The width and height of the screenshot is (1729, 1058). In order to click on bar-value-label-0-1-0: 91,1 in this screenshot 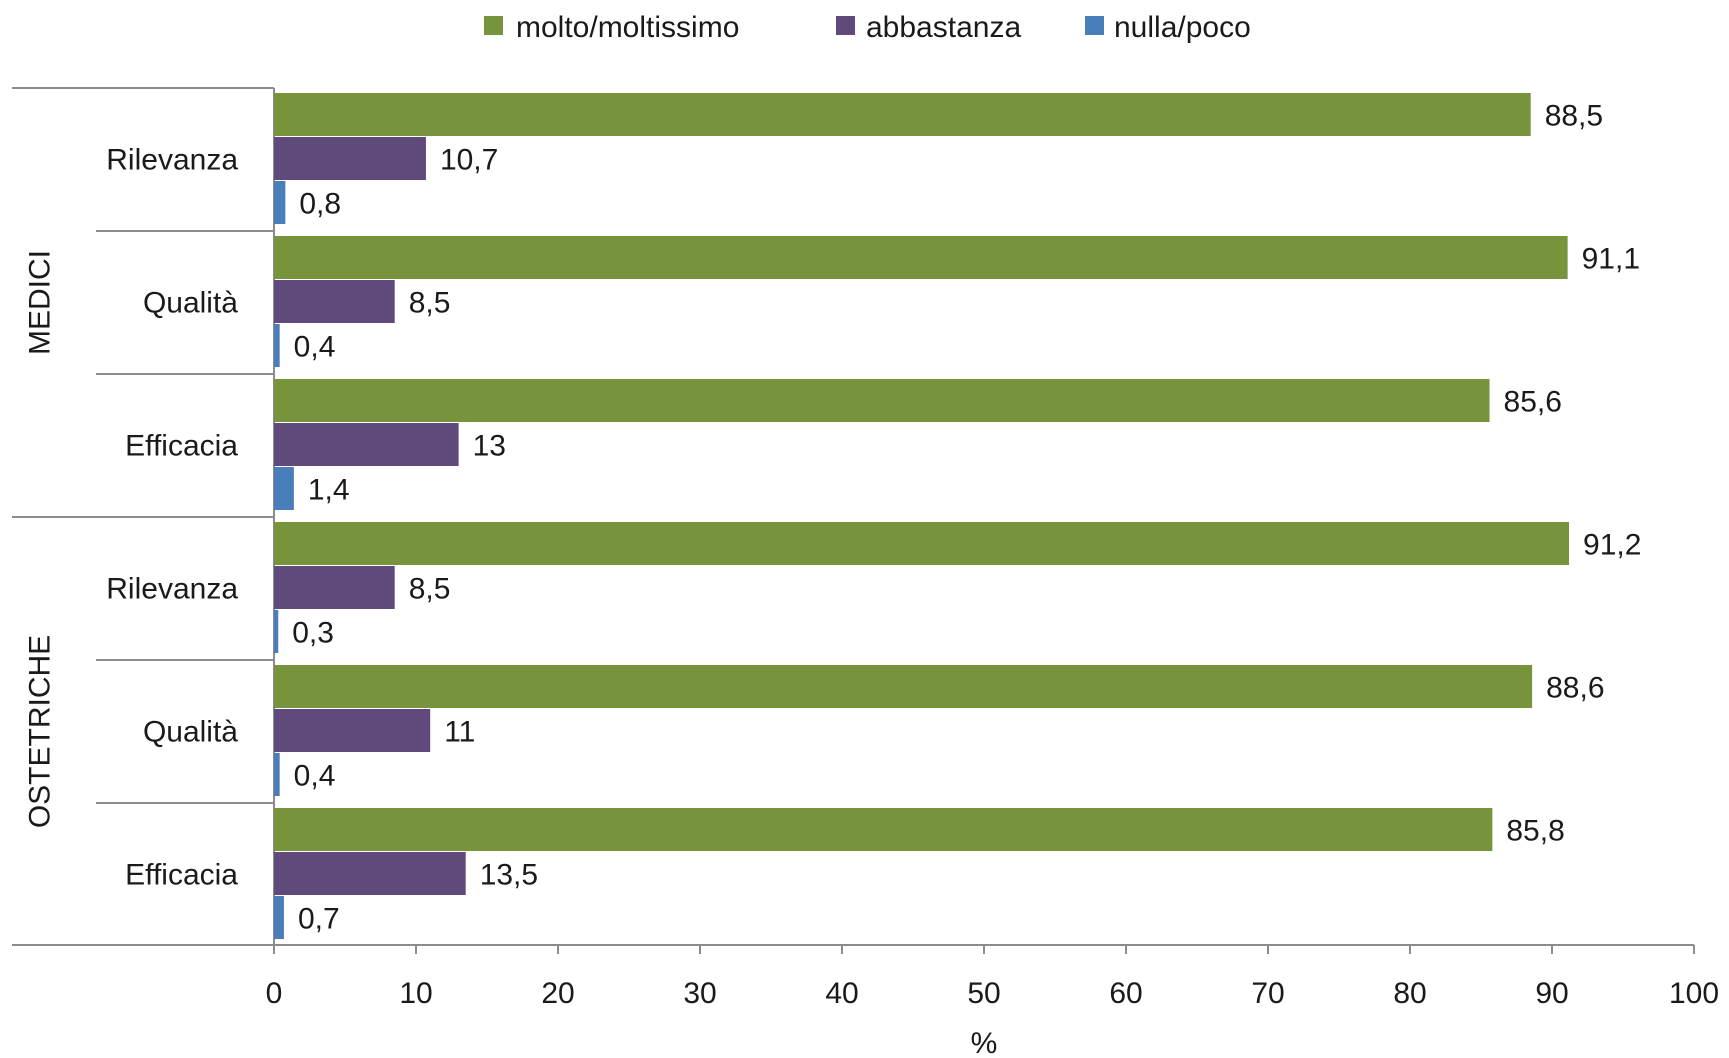, I will do `click(1611, 259)`.